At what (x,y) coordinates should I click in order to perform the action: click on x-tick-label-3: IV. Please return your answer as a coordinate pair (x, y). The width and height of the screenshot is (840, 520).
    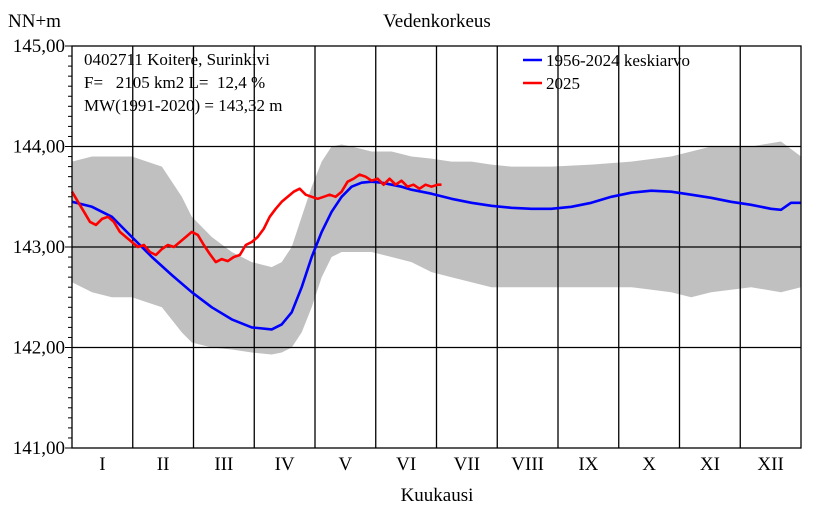
    Looking at the image, I should click on (285, 464).